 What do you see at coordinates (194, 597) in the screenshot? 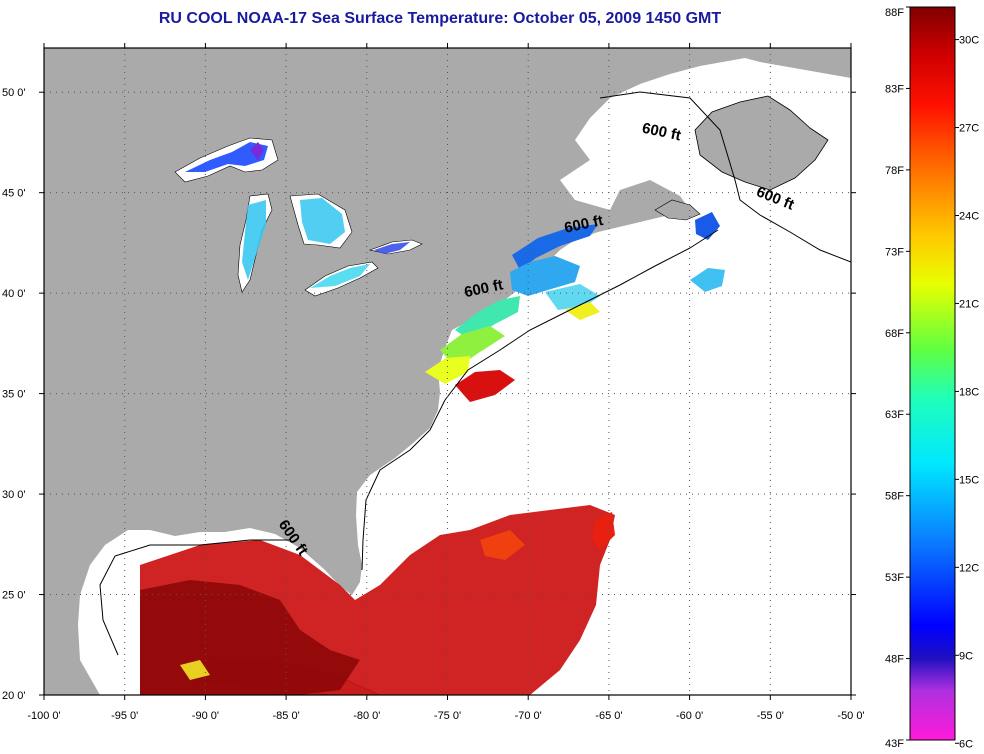
I see `isobath-line-gulf-shelf` at bounding box center [194, 597].